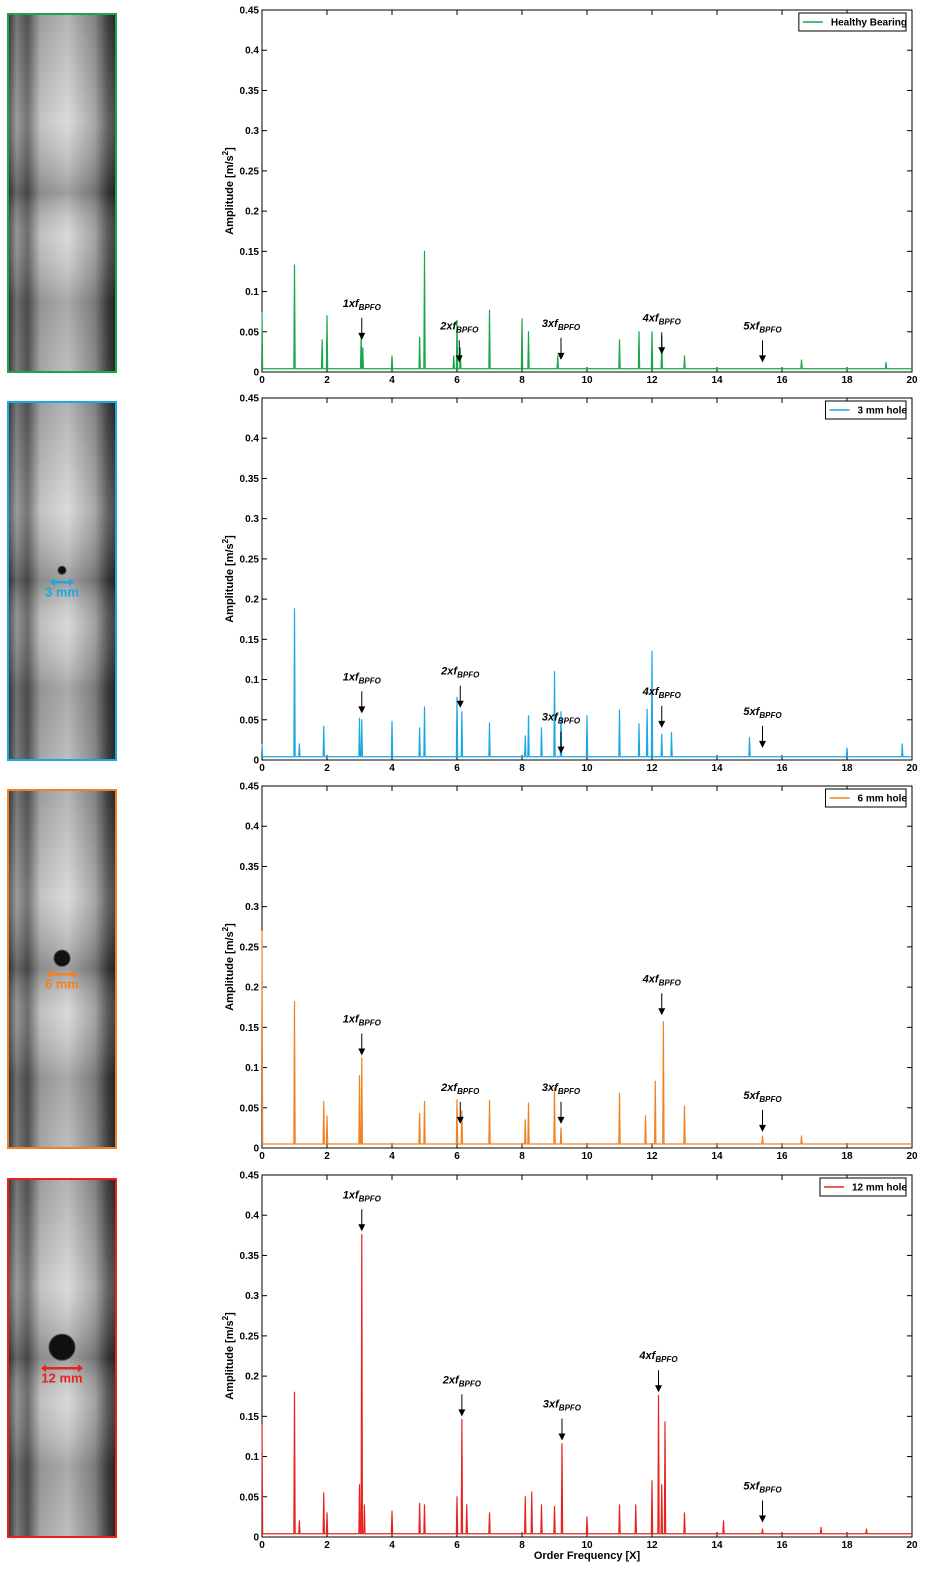  What do you see at coordinates (62, 983) in the screenshot?
I see `size-label: 6 mm` at bounding box center [62, 983].